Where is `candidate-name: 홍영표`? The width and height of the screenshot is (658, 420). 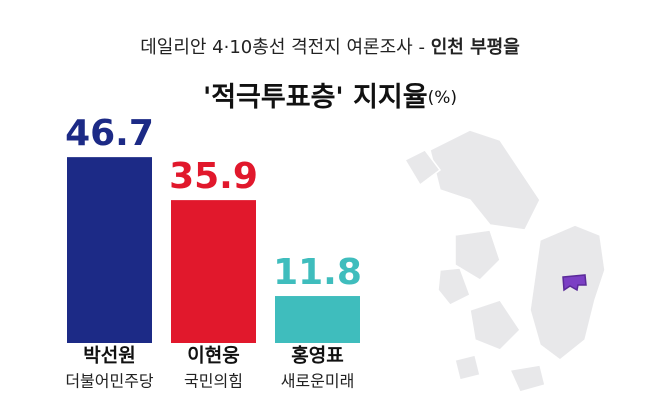 candidate-name: 홍영표 is located at coordinates (317, 355).